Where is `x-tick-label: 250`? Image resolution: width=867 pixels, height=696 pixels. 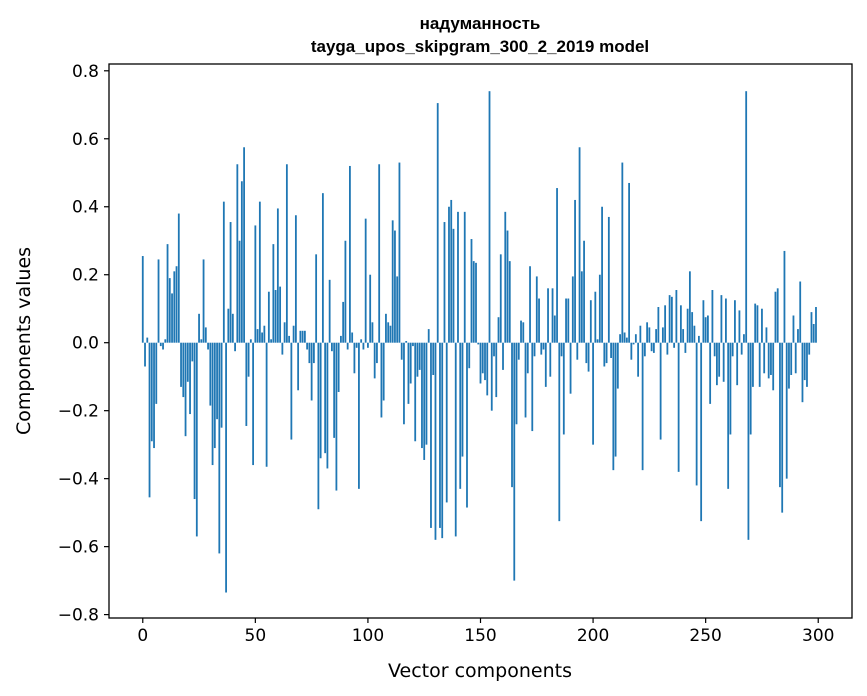
x-tick-label: 250 is located at coordinates (705, 636).